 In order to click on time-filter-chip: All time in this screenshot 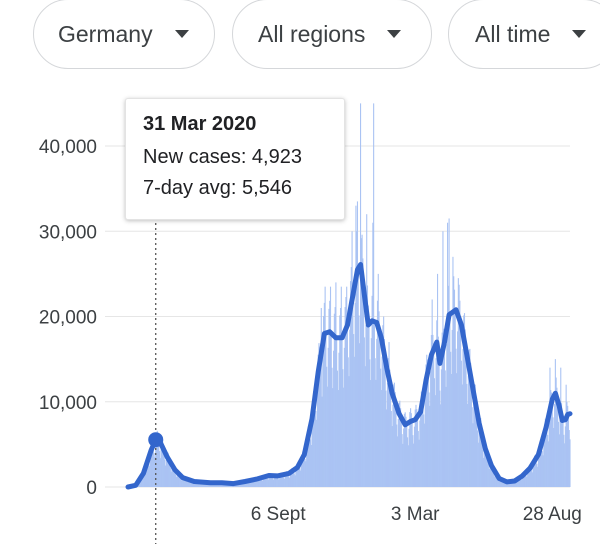, I will do `click(524, 34)`.